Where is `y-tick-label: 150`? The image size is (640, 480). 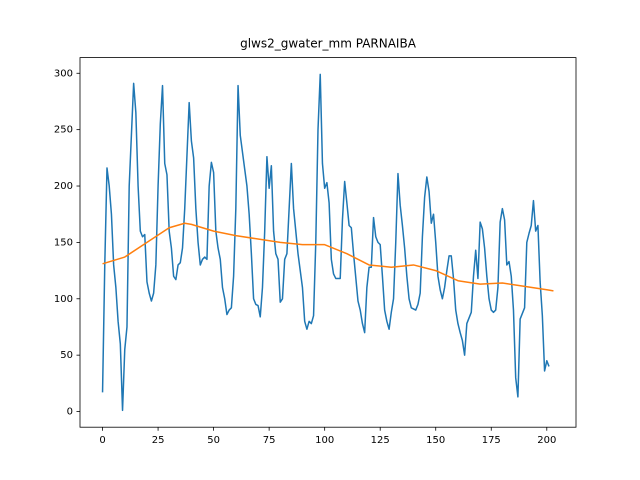
y-tick-label: 150 is located at coordinates (63, 242).